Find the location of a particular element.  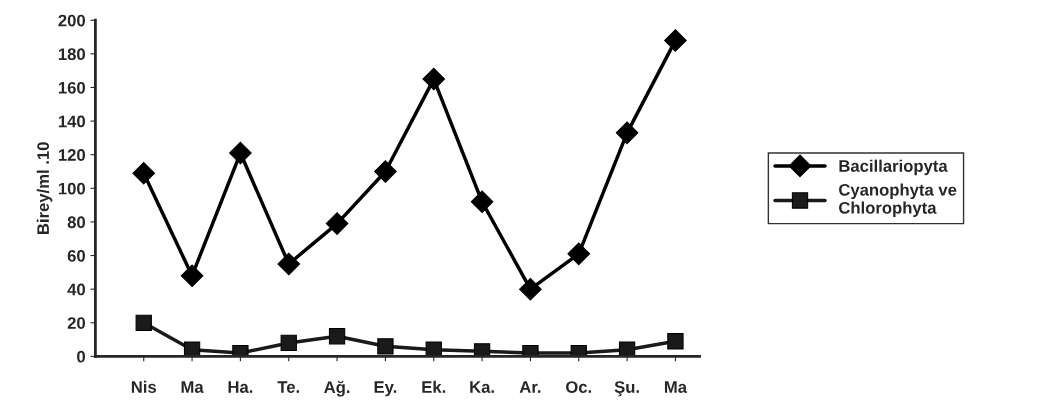

x-tick-label: Ey. is located at coordinates (385, 389).